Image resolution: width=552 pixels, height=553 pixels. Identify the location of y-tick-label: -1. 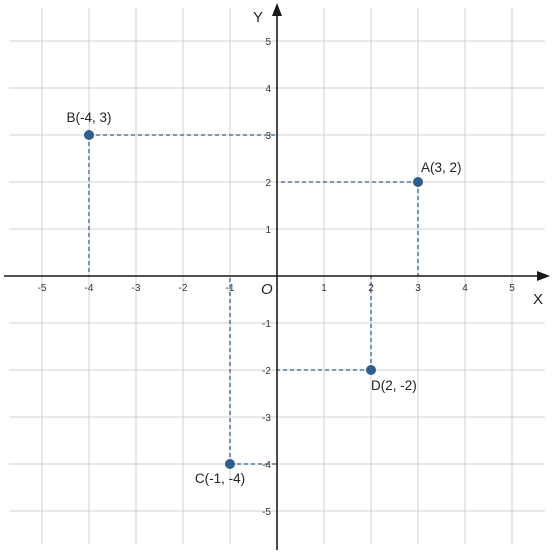
(266, 324).